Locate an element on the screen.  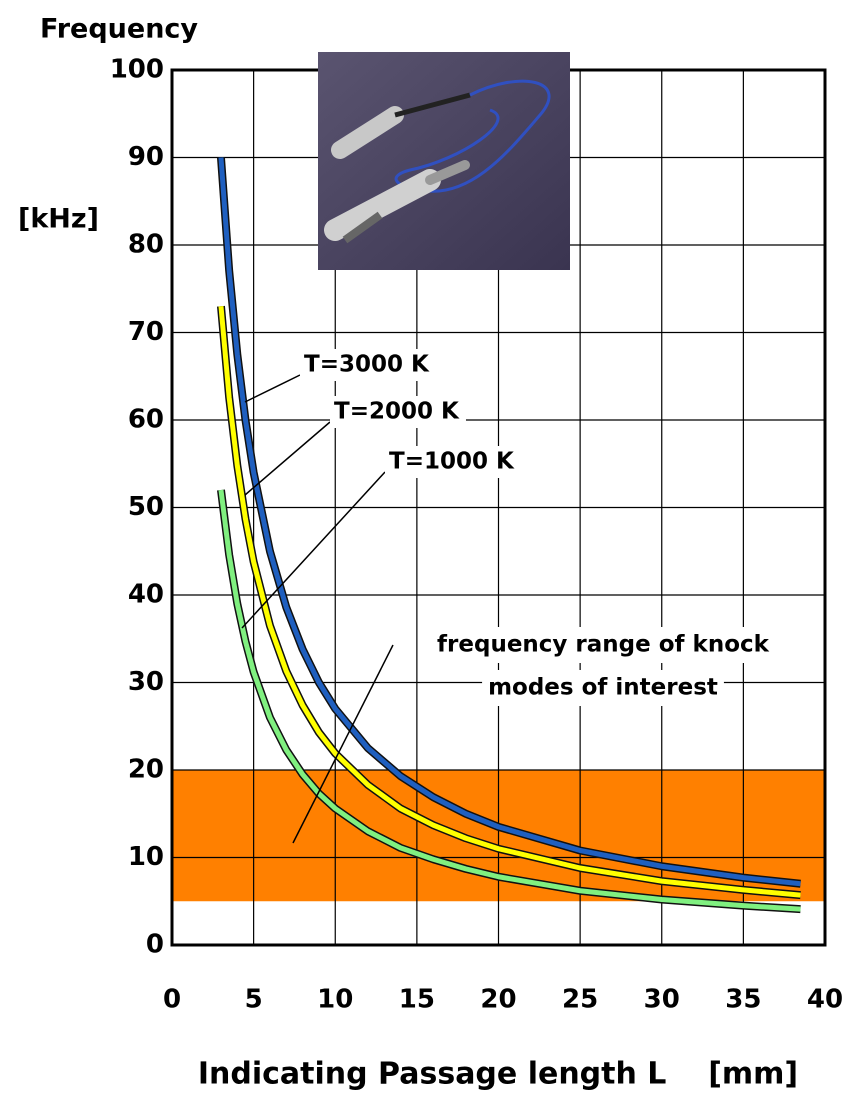
y-tick-label: 0 is located at coordinates (155, 945).